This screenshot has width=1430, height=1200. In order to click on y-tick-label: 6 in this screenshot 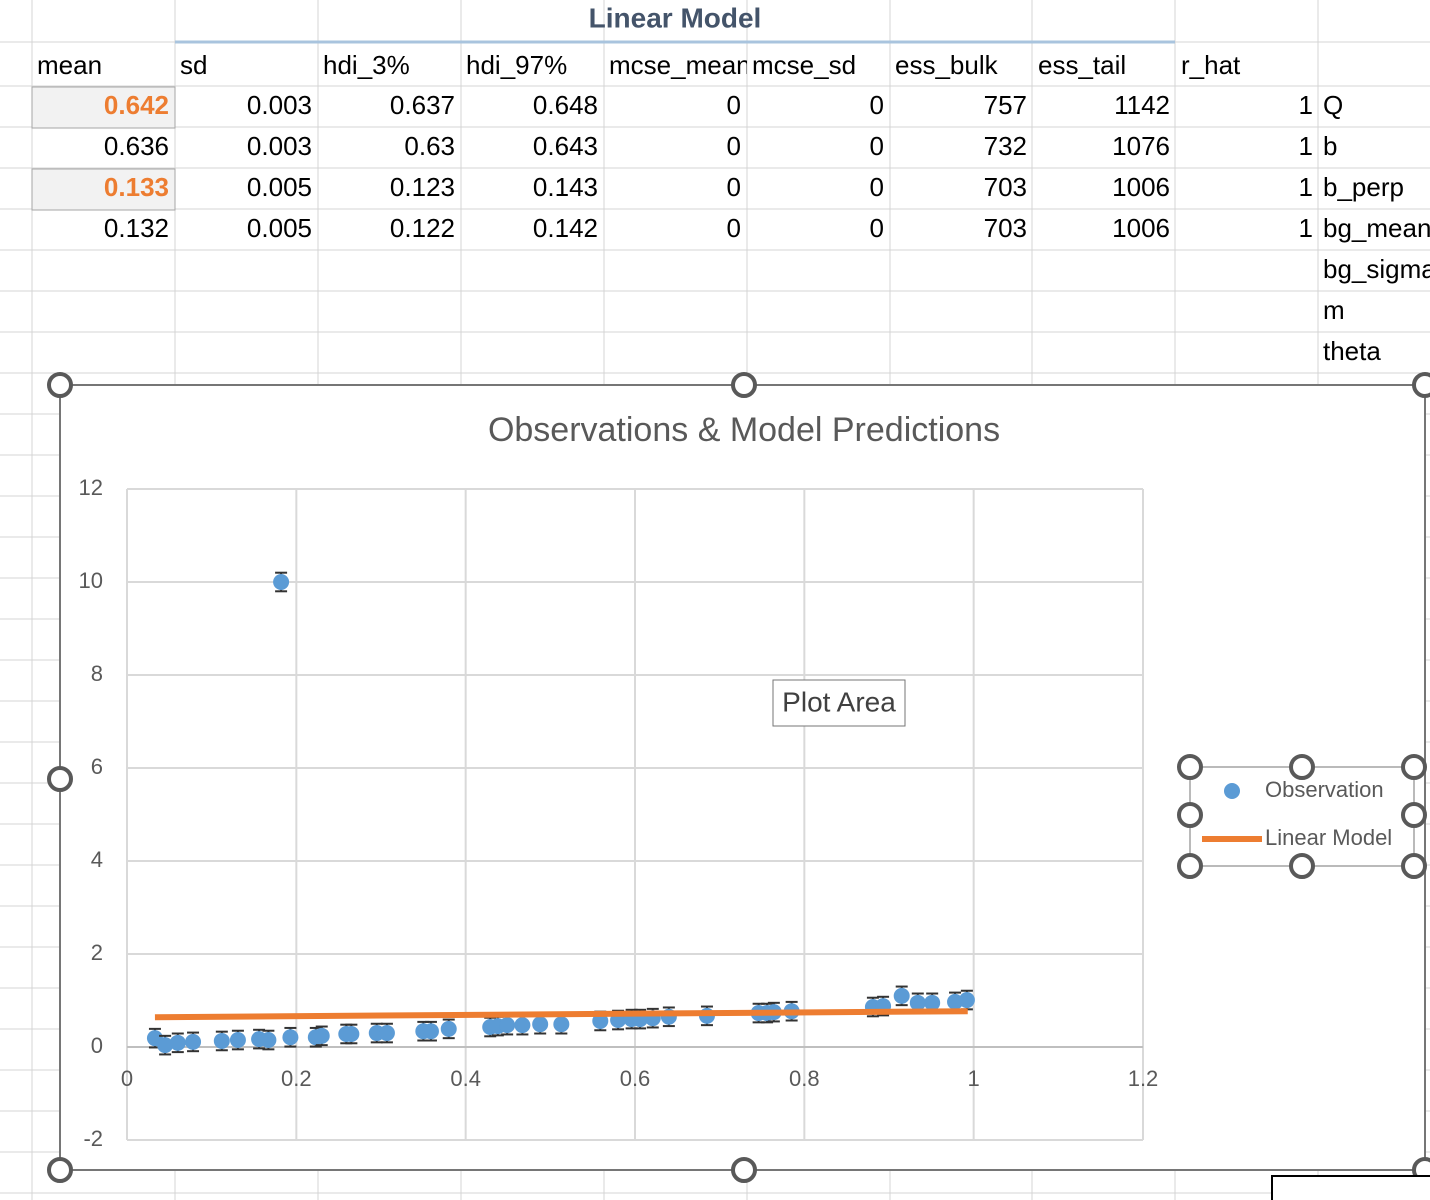, I will do `click(97, 766)`.